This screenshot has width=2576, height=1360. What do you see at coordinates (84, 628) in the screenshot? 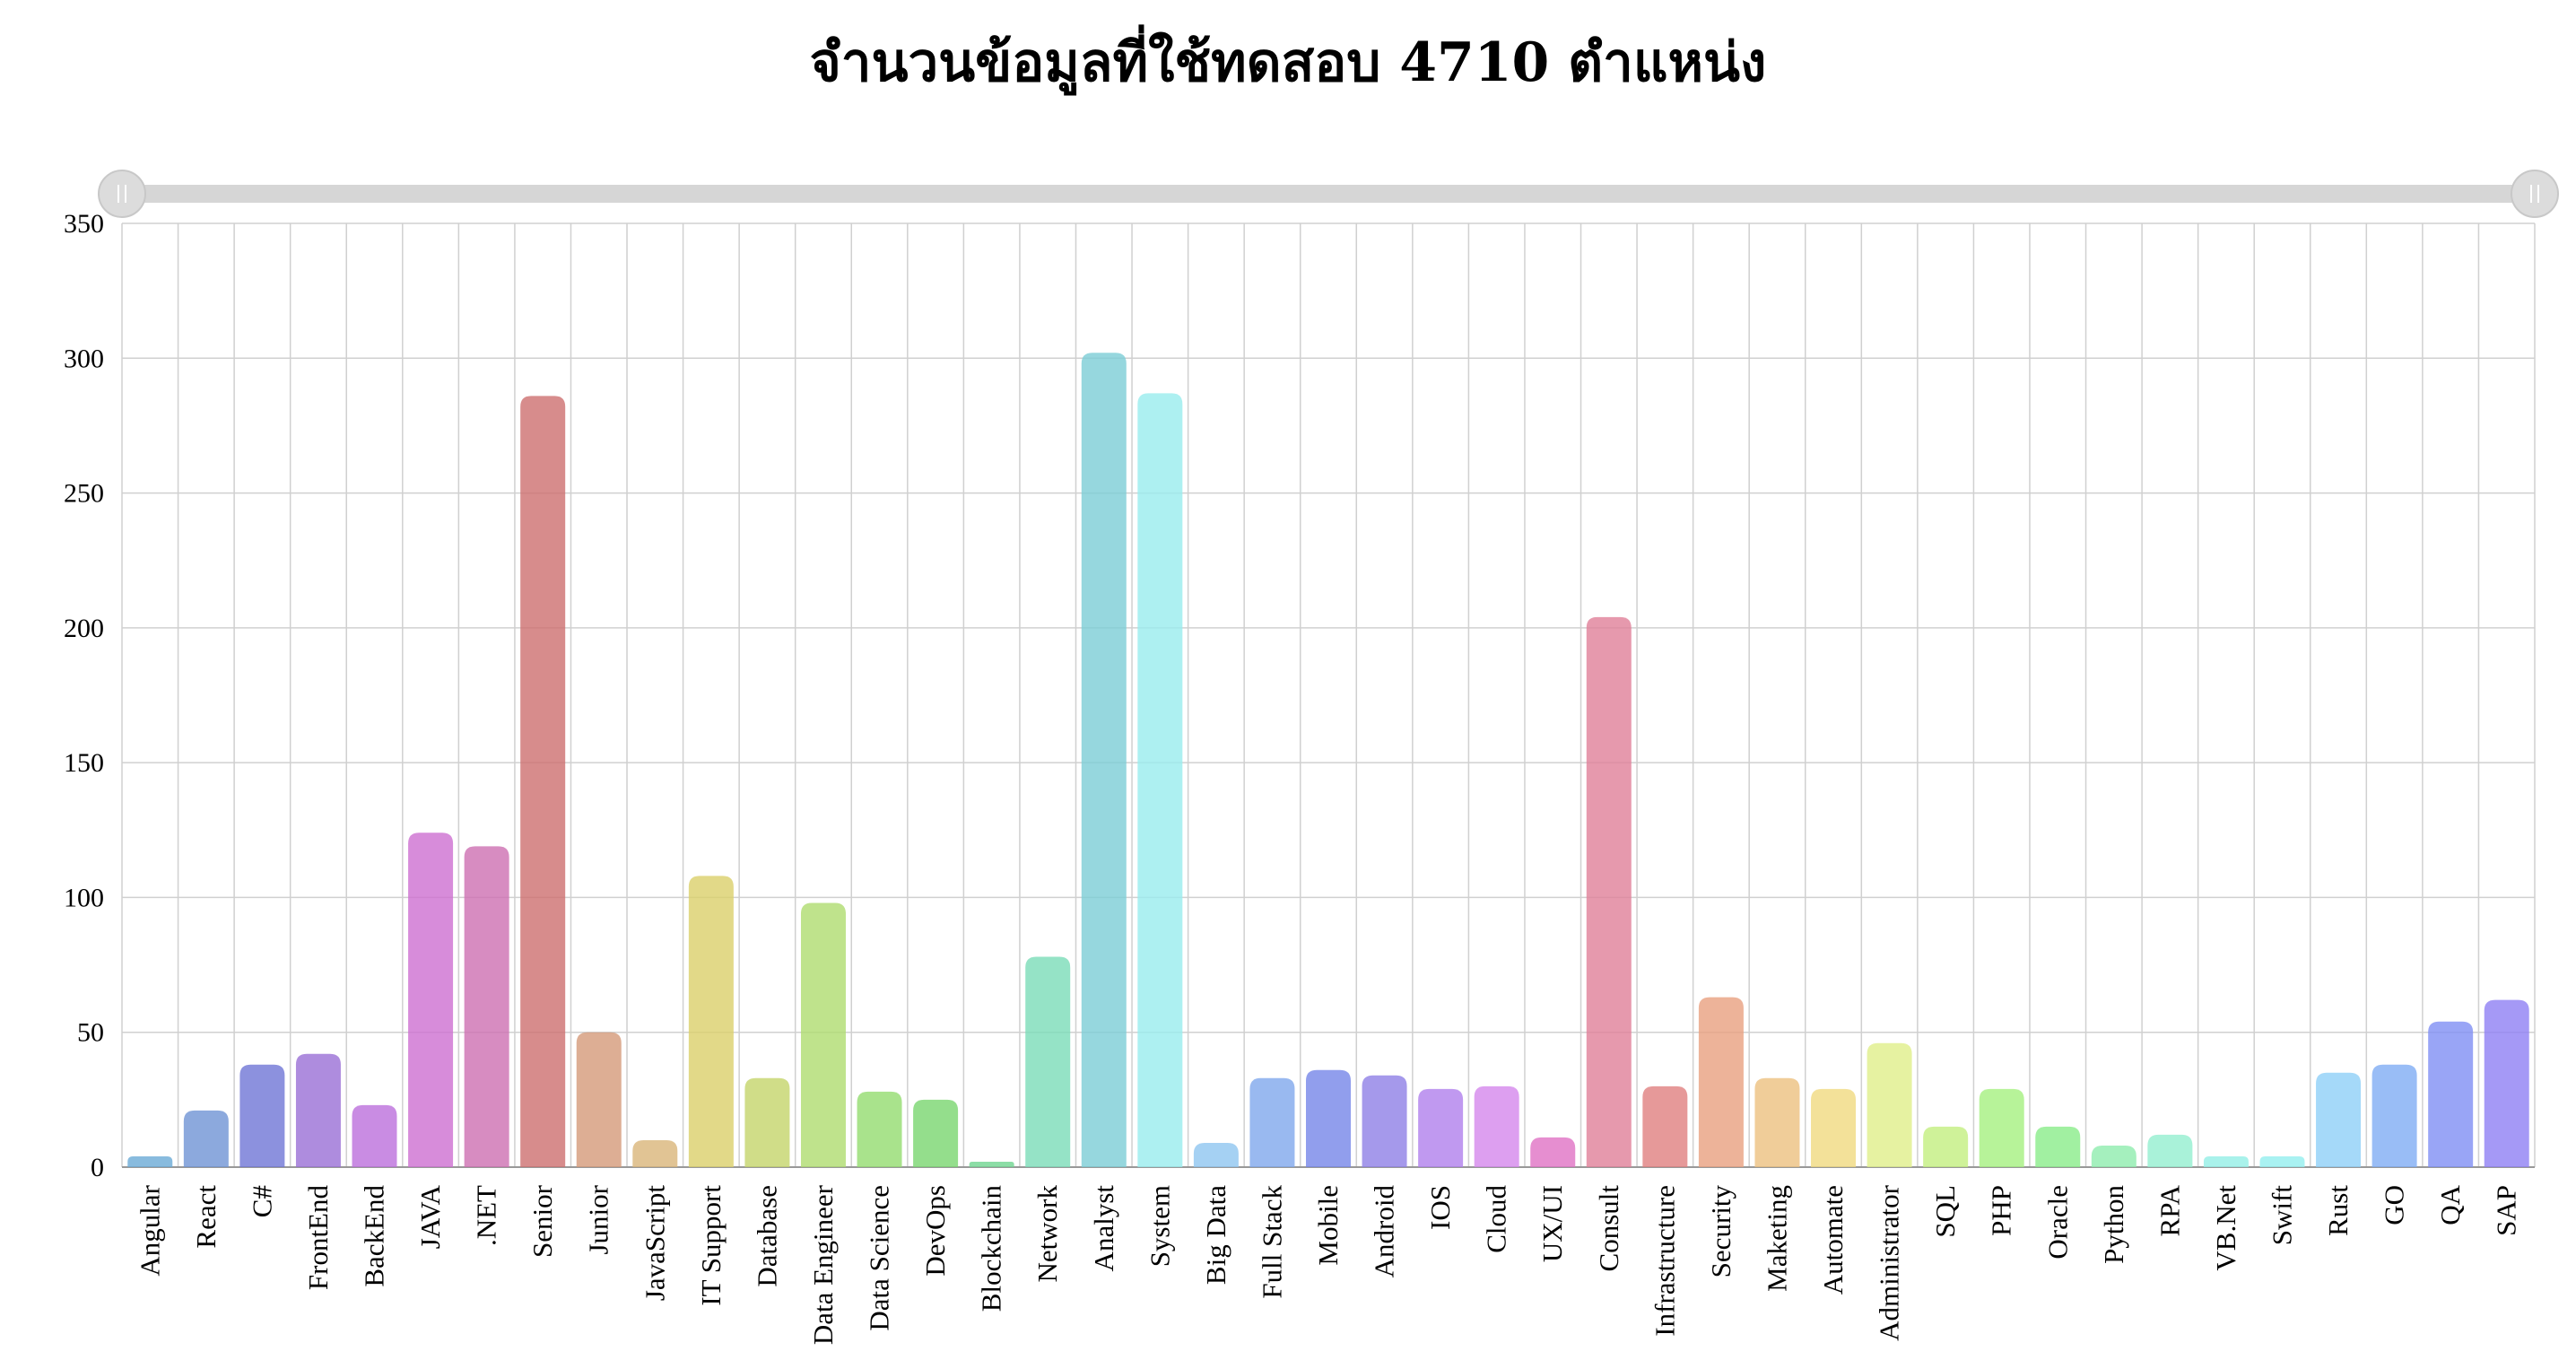
I see `y-tick-label: 200` at bounding box center [84, 628].